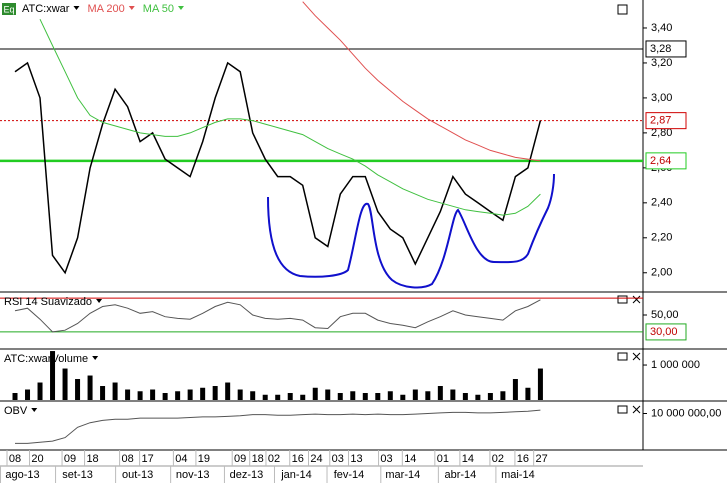  What do you see at coordinates (105, 9) in the screenshot?
I see `legend-label: MA 200` at bounding box center [105, 9].